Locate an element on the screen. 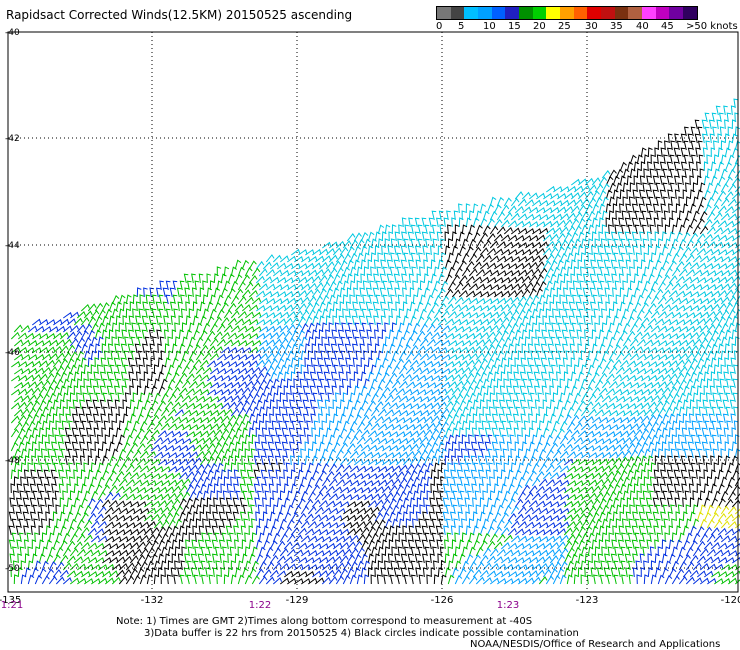  longitude-label: -120 is located at coordinates (730, 600).